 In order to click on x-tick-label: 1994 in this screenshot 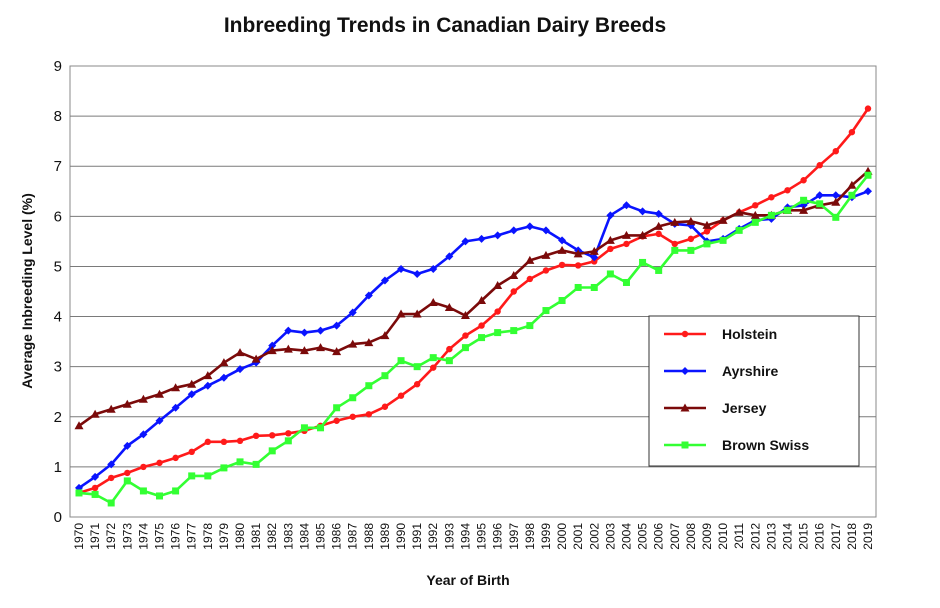, I will do `click(465, 536)`.